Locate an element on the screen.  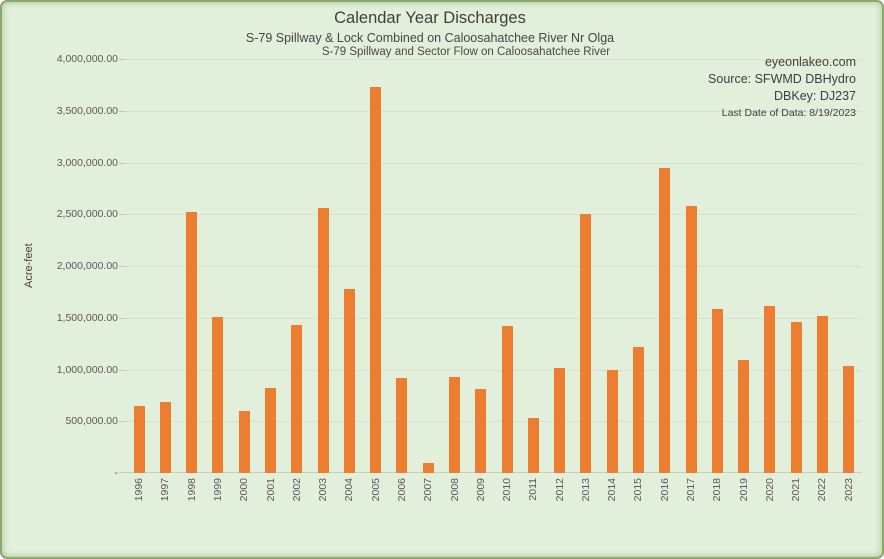
x-axis-slot: 2006 is located at coordinates (402, 498).